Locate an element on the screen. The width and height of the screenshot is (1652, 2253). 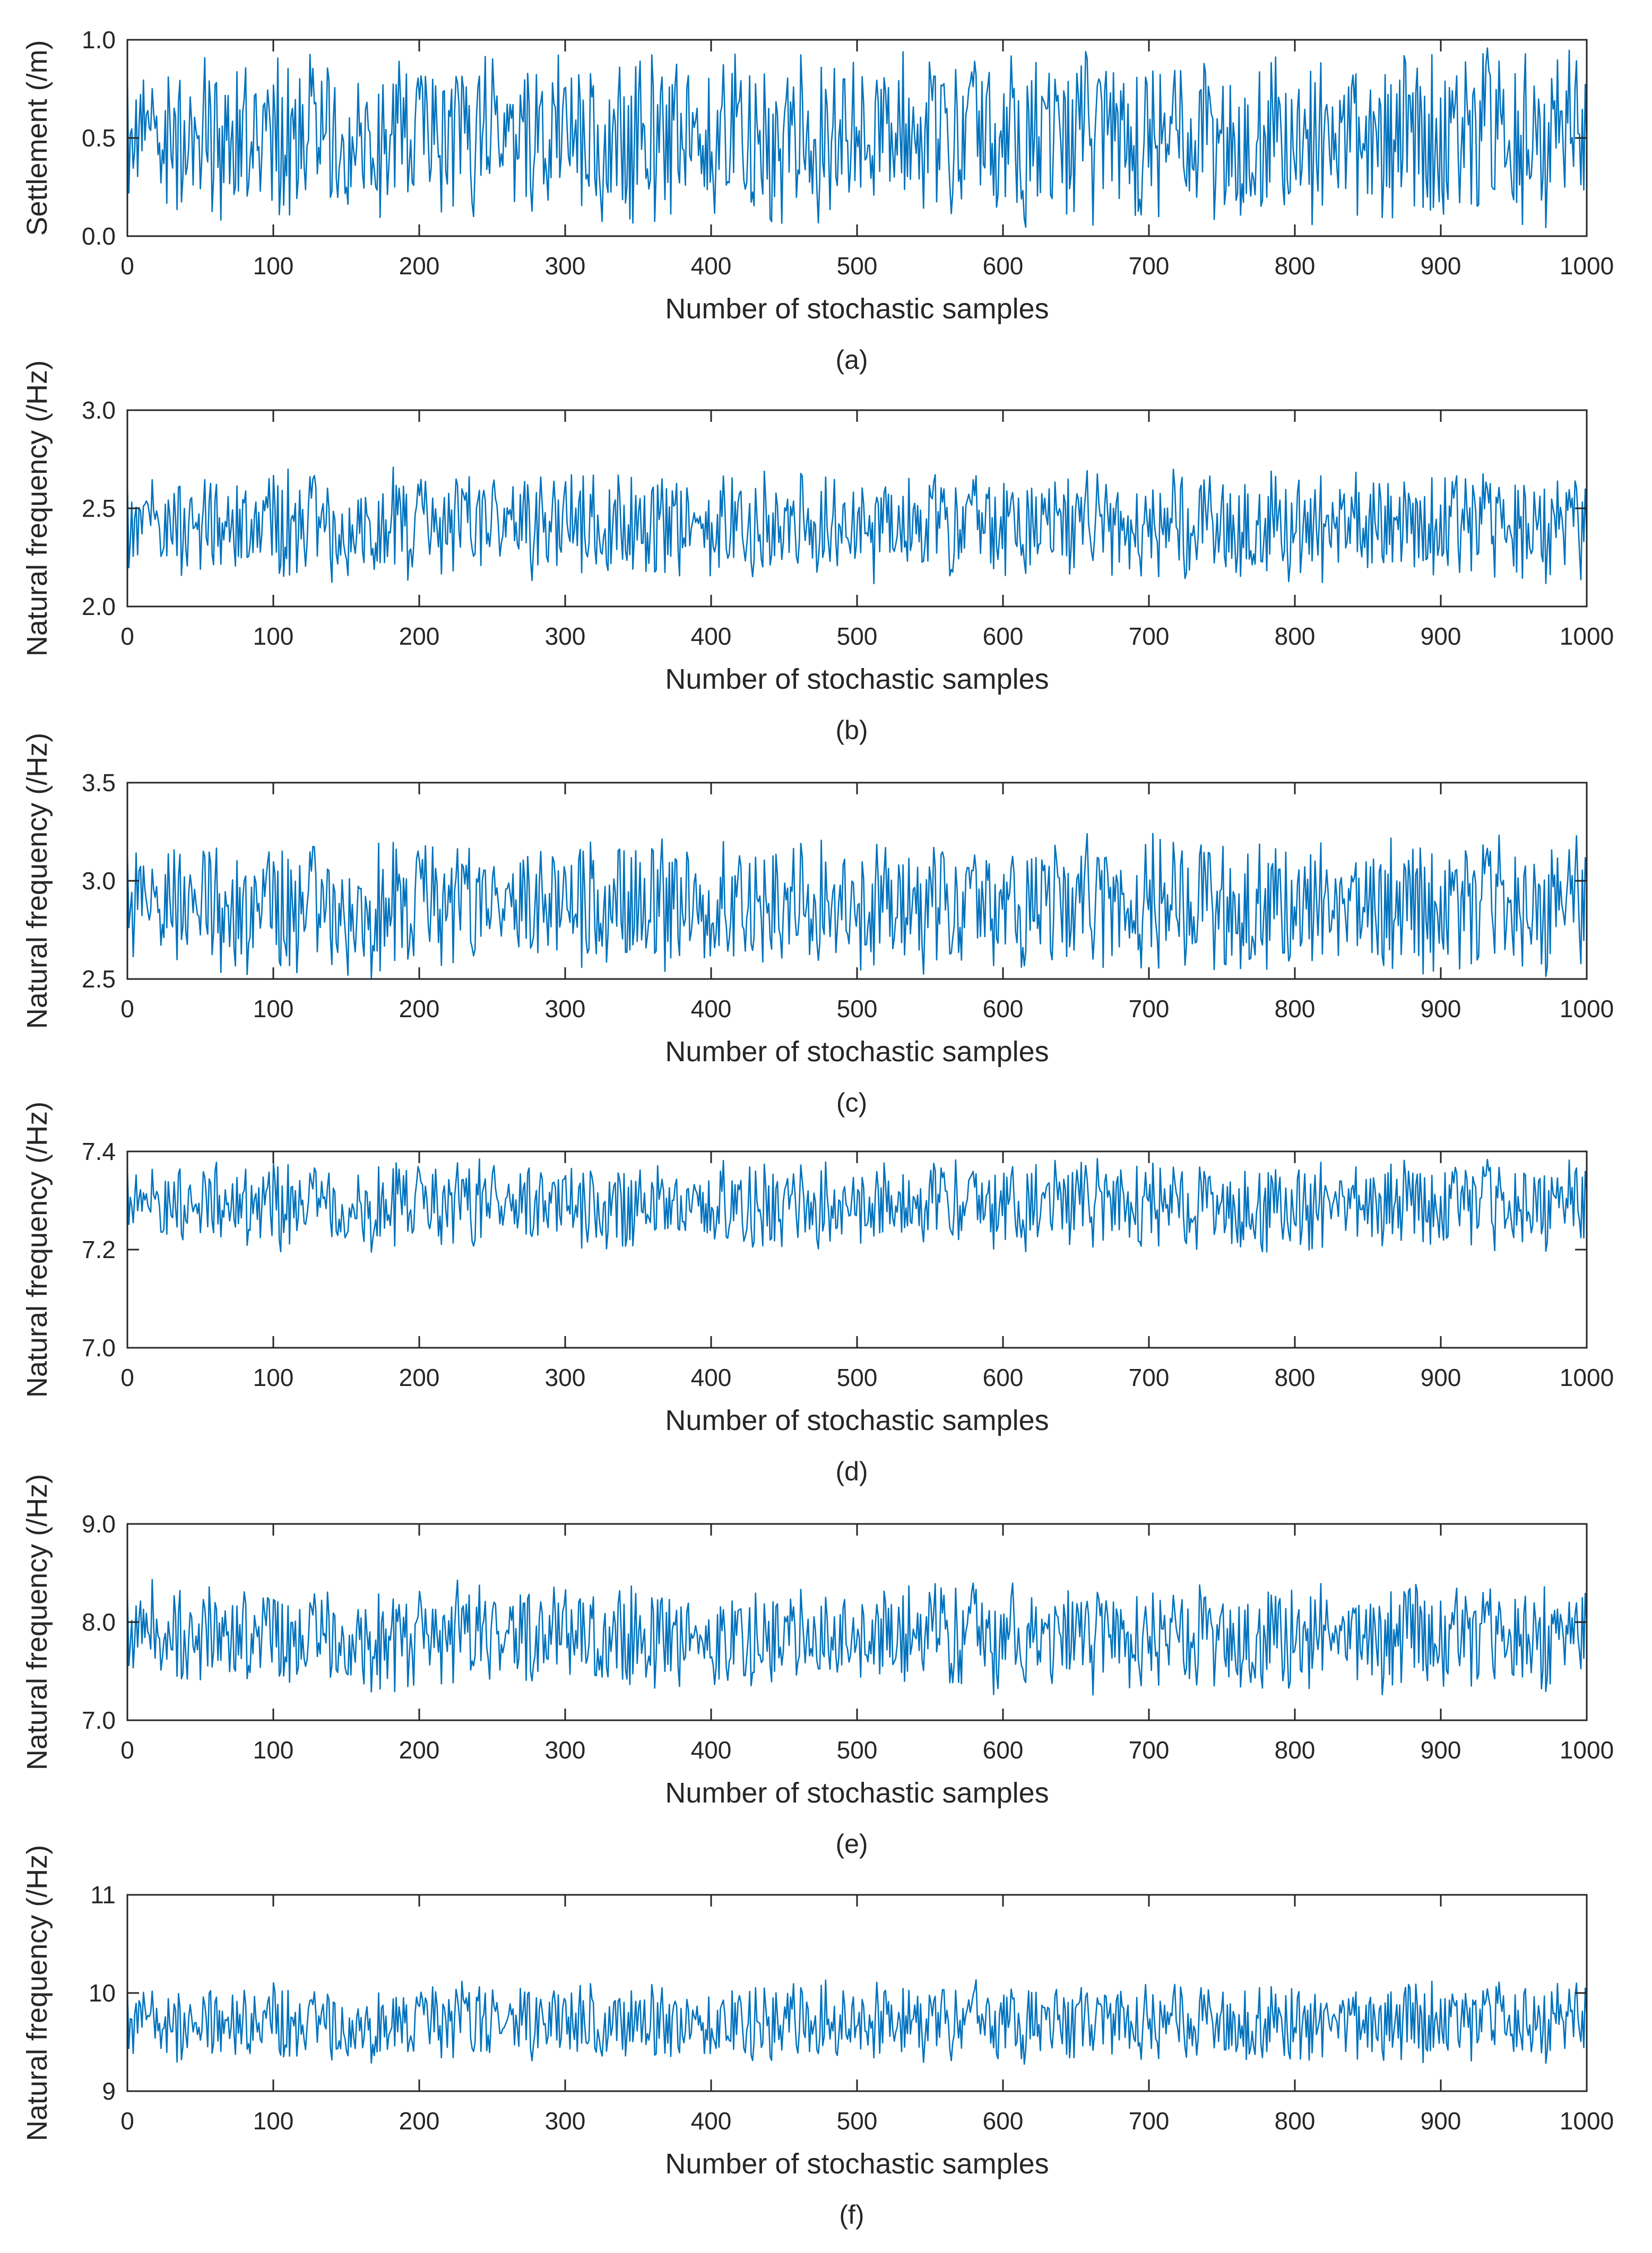
y-tick-label: 7.2 is located at coordinates (99, 1249).